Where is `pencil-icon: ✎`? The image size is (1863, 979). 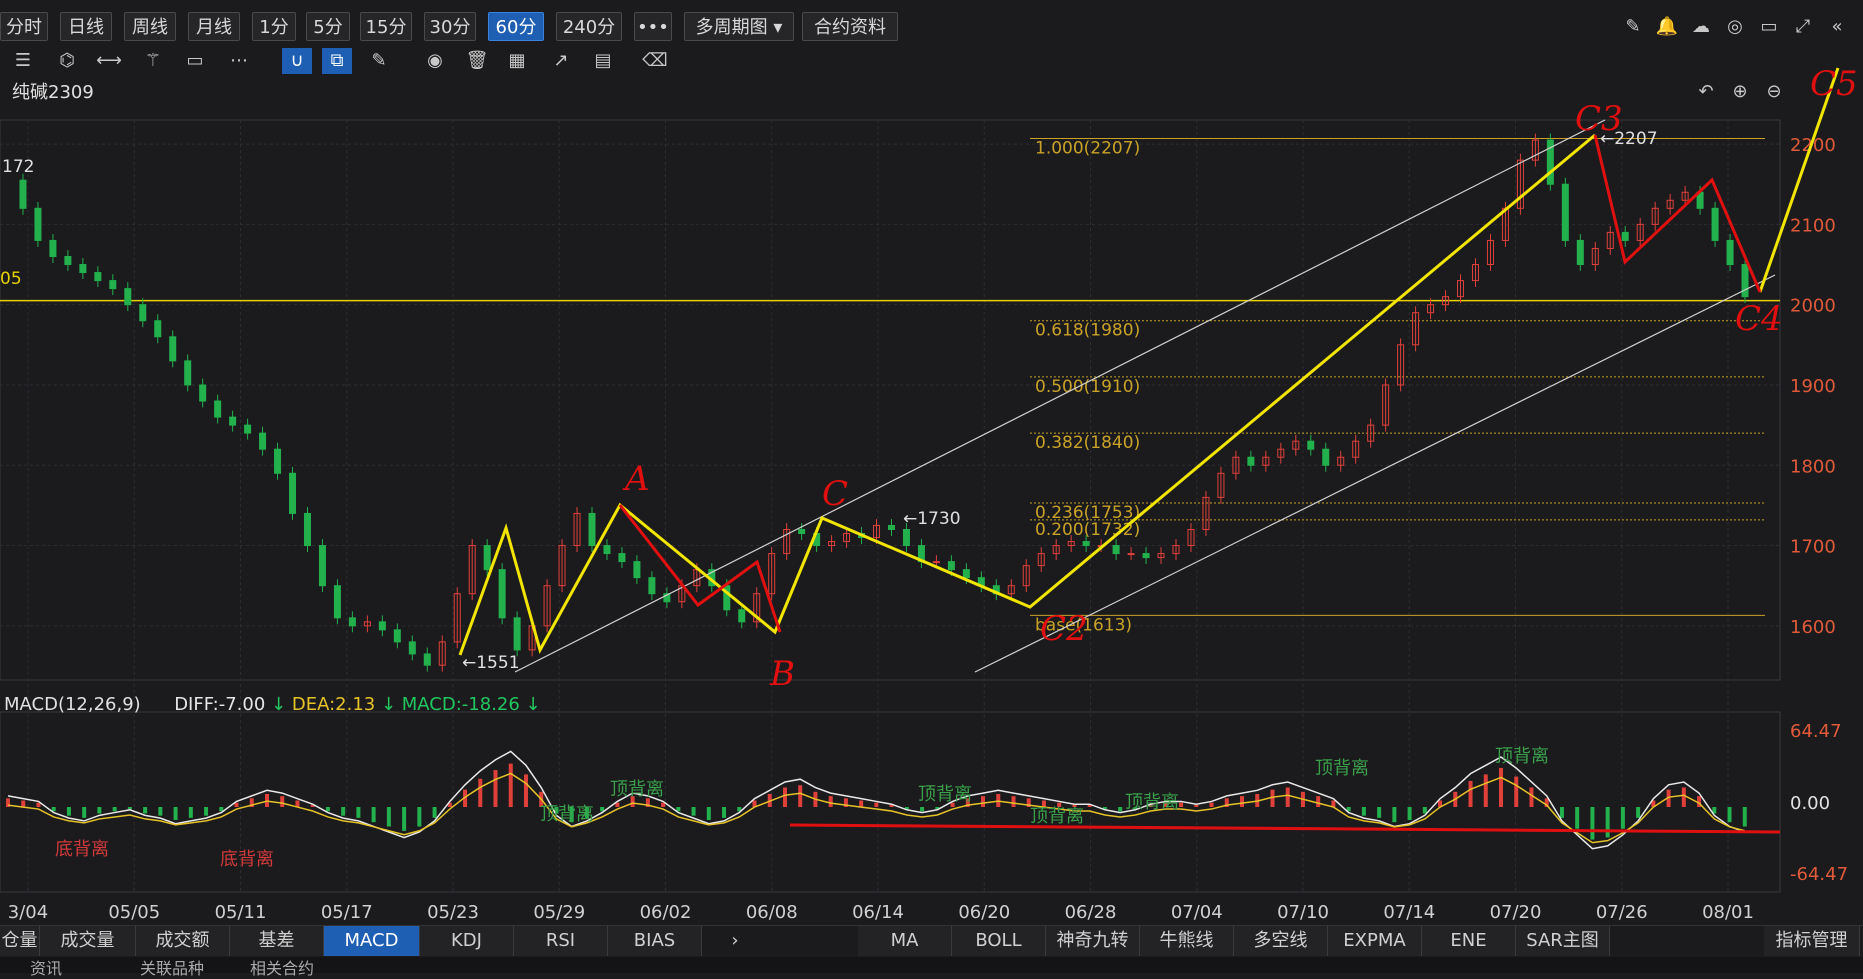 pencil-icon: ✎ is located at coordinates (1633, 26).